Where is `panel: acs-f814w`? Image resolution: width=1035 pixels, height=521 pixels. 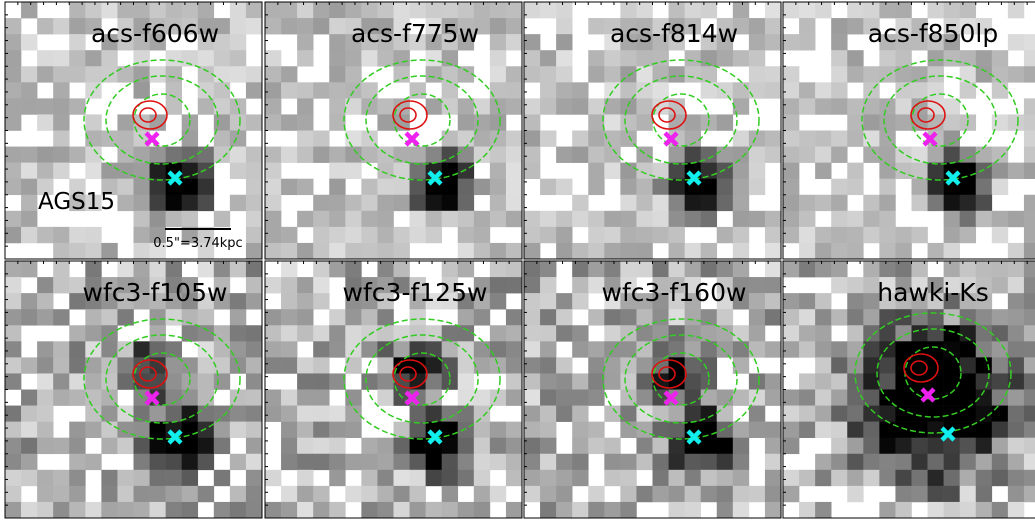
panel: acs-f814w is located at coordinates (652, 130).